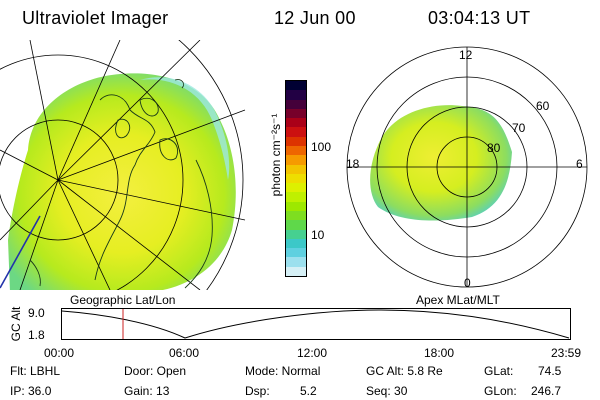  I want to click on sequence-info: Seq: 30, so click(387, 391).